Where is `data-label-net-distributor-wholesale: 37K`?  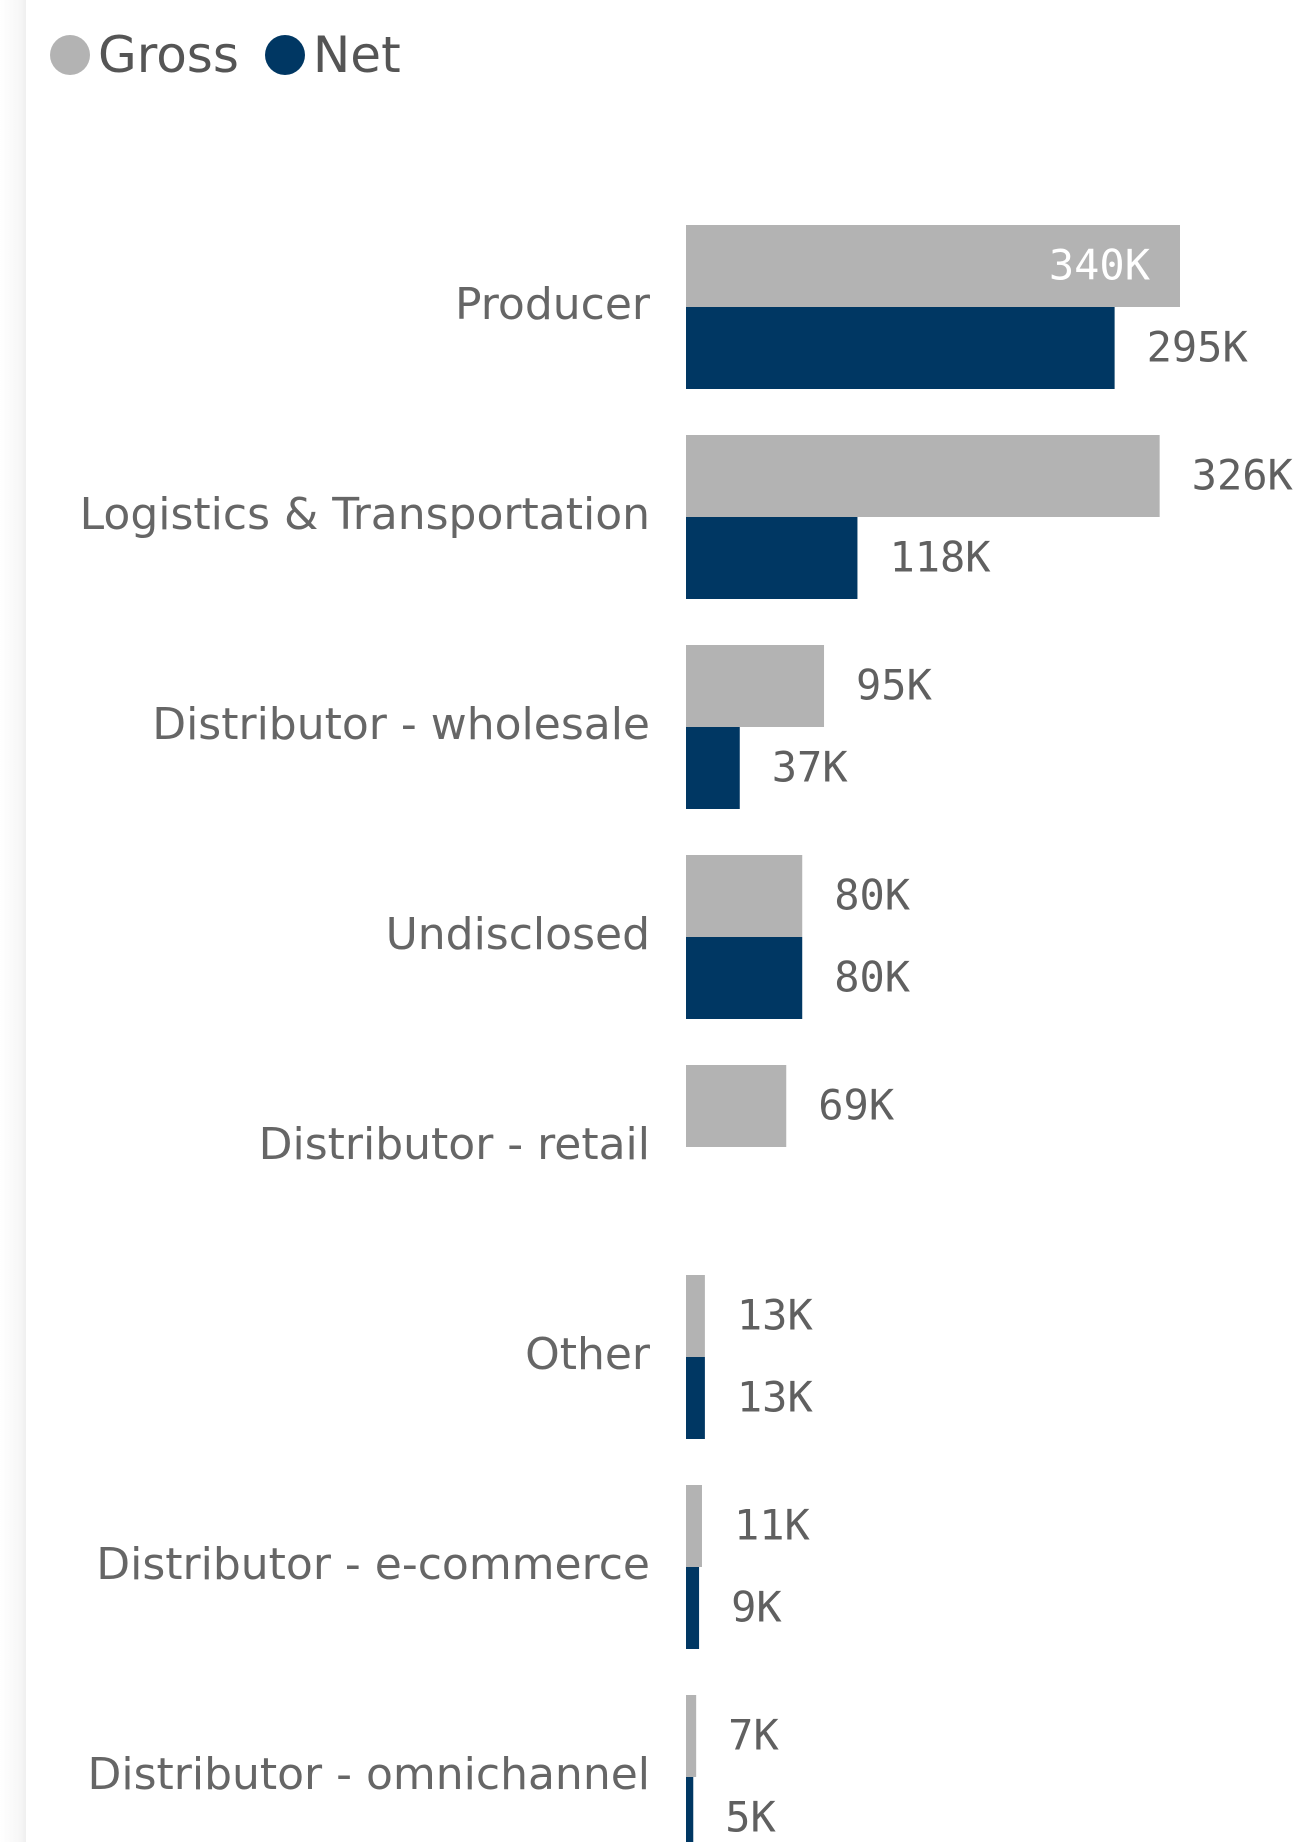
data-label-net-distributor-wholesale: 37K is located at coordinates (810, 767).